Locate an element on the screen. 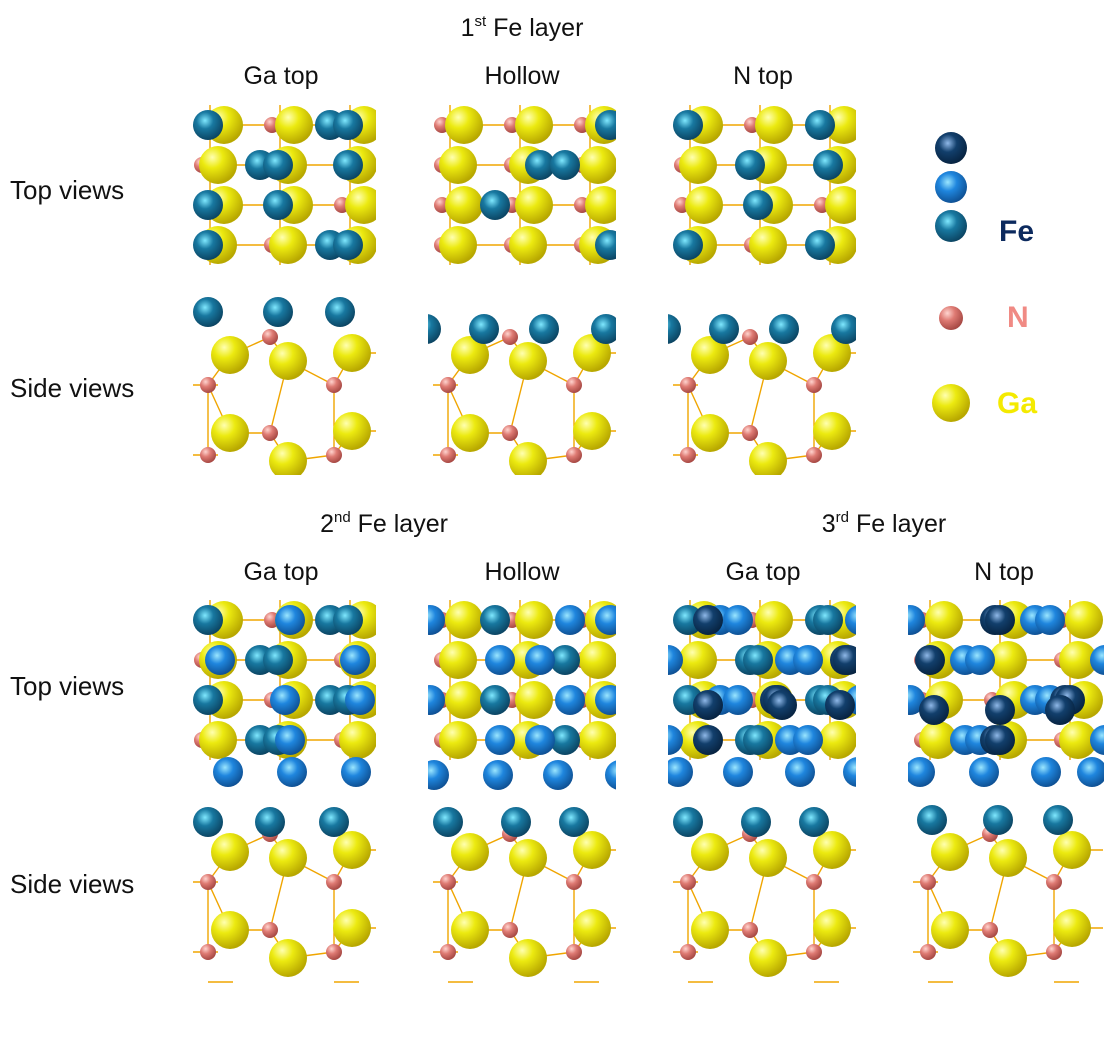  side-view-3rd-n-top is located at coordinates (1006, 839).